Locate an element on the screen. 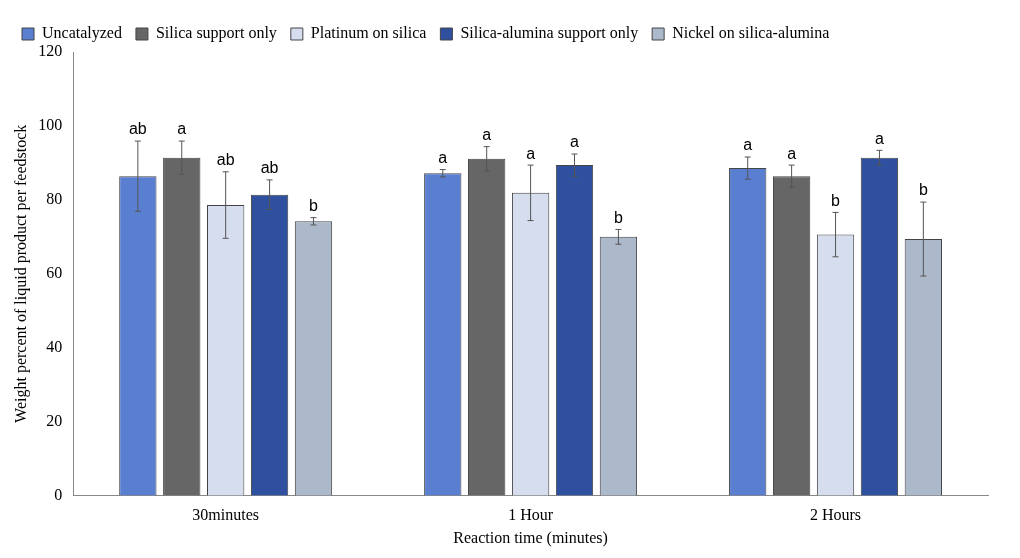 This screenshot has width=1020, height=558. legend-label: Silica support only is located at coordinates (216, 33).